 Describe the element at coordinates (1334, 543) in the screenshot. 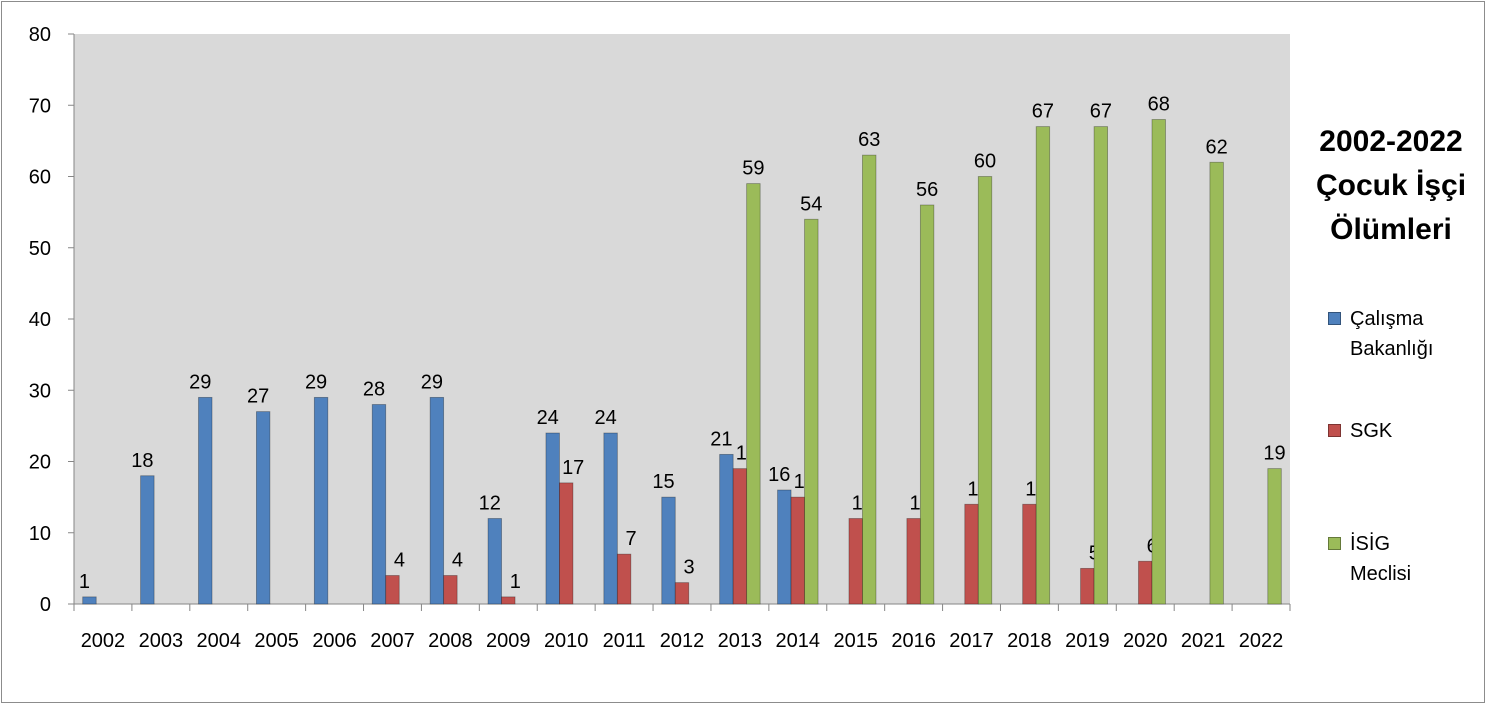

I see `legend-swatch-isig` at that location.